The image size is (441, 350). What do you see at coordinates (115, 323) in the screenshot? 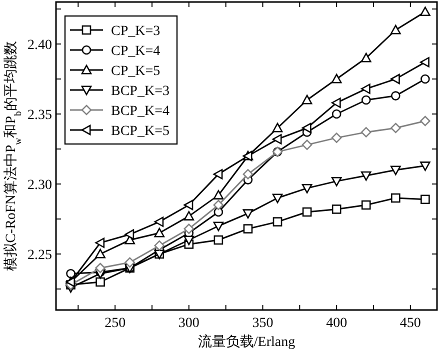
I see `x-tick-label: 250` at bounding box center [115, 323].